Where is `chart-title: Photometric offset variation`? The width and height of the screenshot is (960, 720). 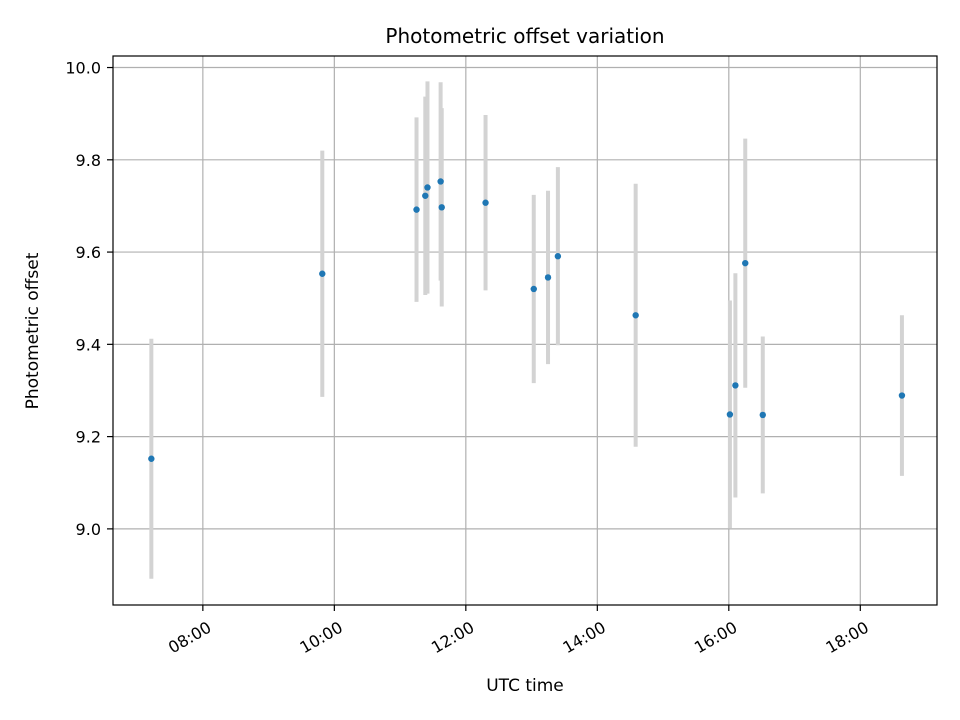 chart-title: Photometric offset variation is located at coordinates (524, 36).